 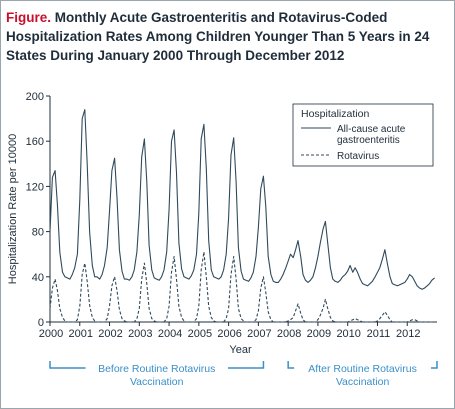 I want to click on x-tick-label: 2000, so click(x=51, y=334).